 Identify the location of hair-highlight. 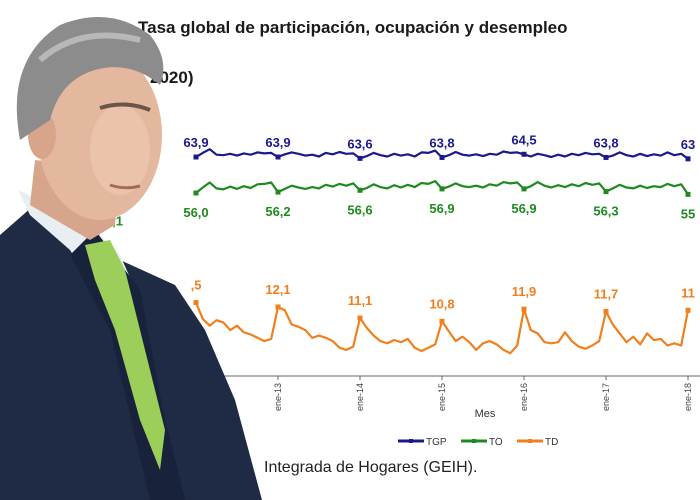
(89, 47).